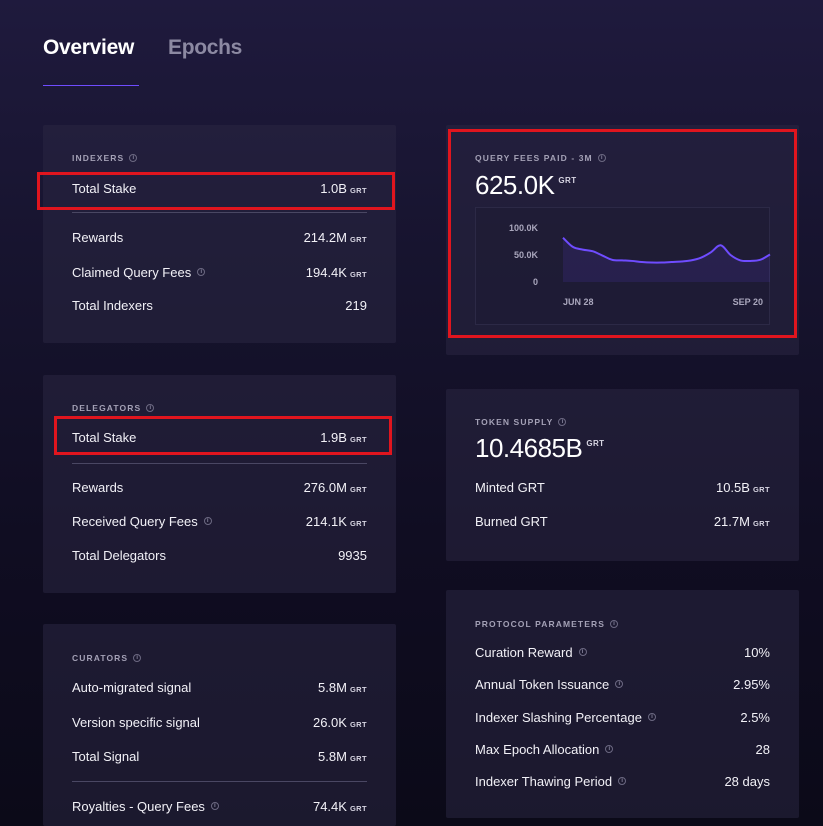 The width and height of the screenshot is (823, 826). Describe the element at coordinates (329, 722) in the screenshot. I see `row-value: 26.0K` at that location.